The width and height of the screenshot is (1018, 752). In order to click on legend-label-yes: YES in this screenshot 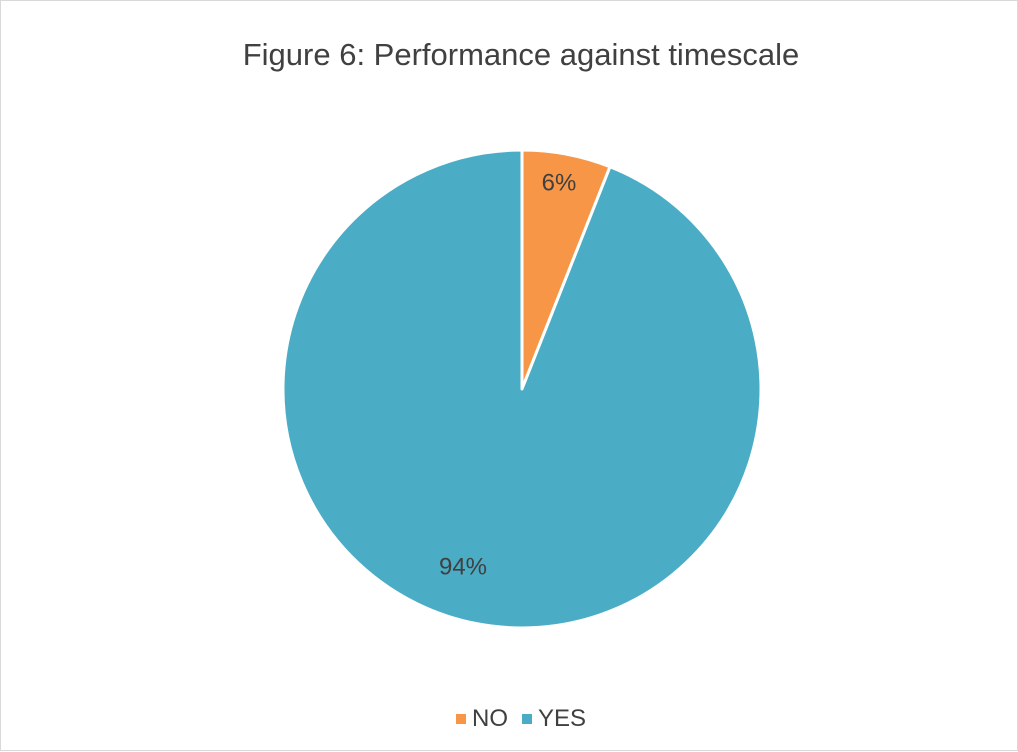, I will do `click(562, 718)`.